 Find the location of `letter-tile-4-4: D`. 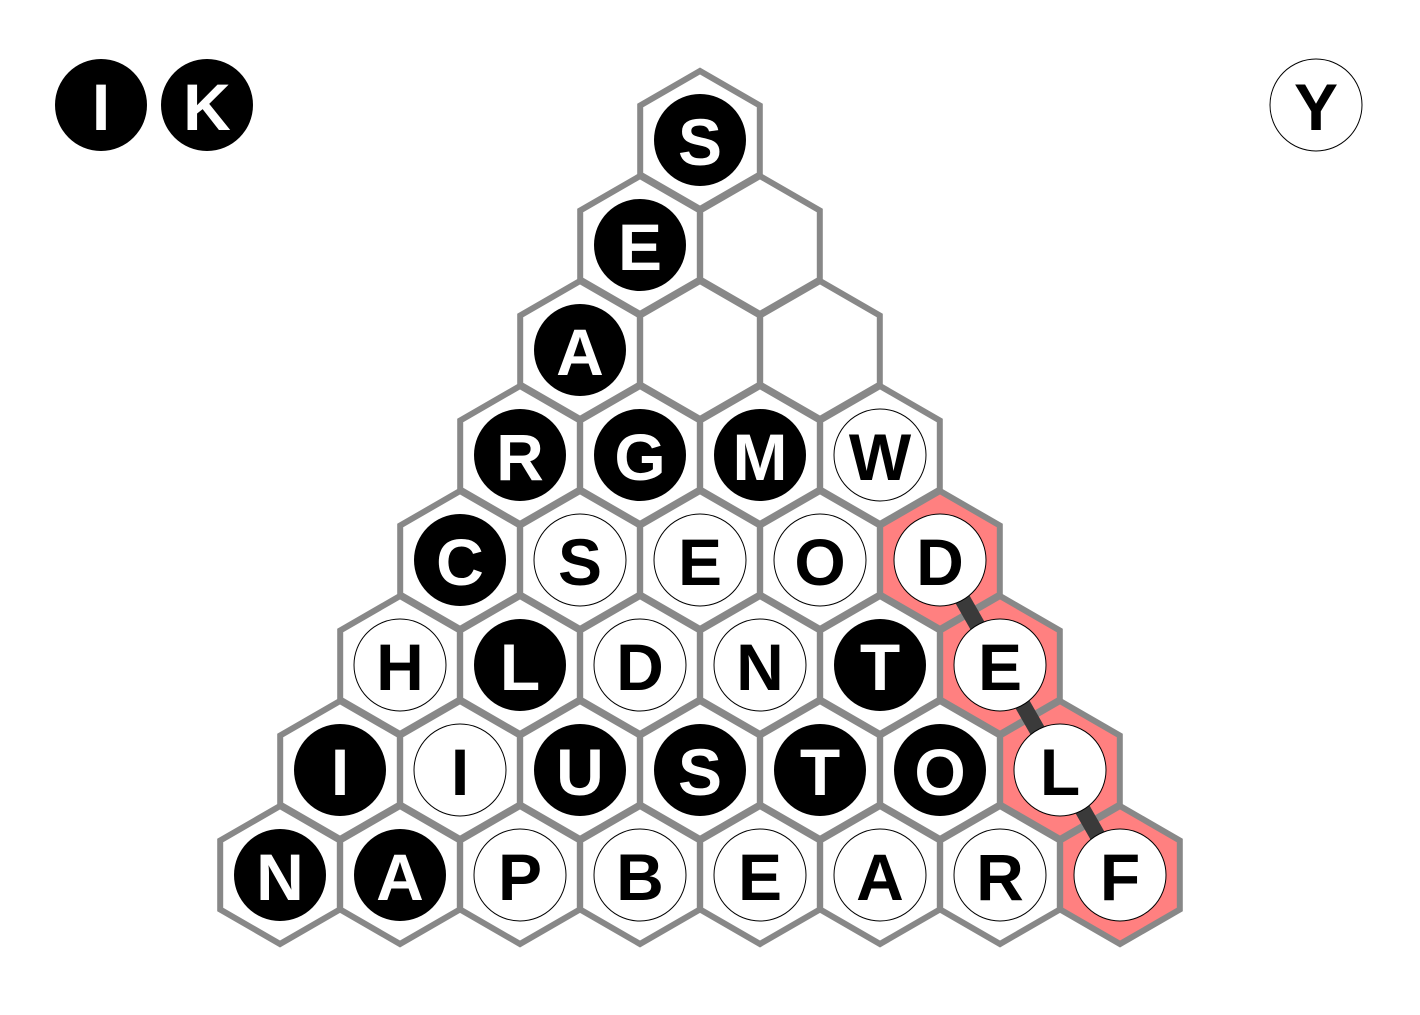

letter-tile-4-4: D is located at coordinates (940, 560).